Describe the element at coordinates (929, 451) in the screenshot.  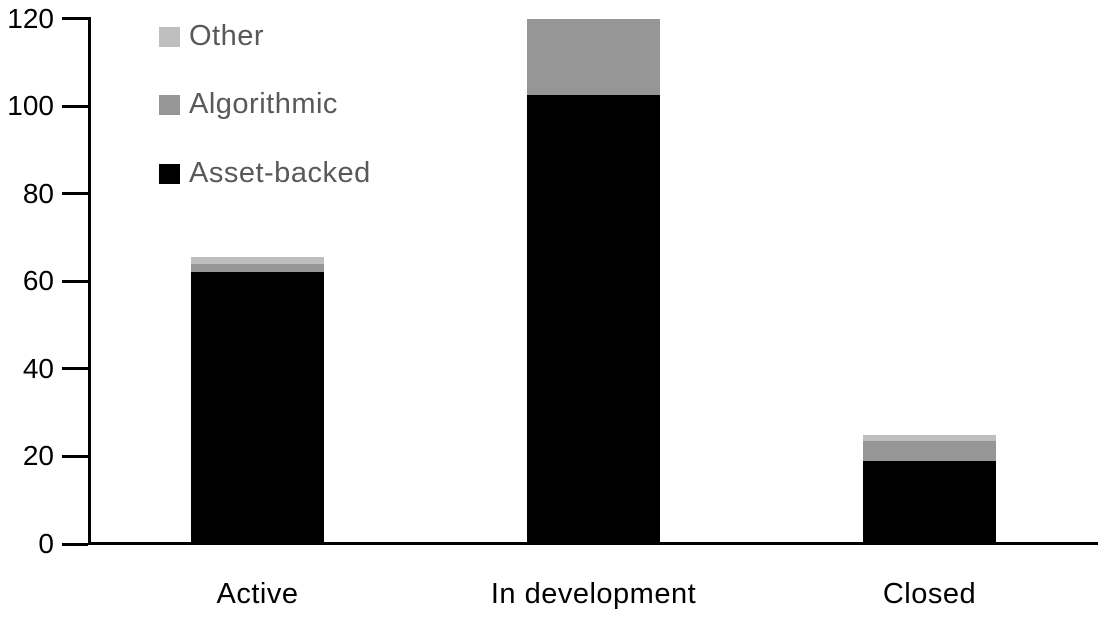
I see `bar-segment-closed-algorithmic` at that location.